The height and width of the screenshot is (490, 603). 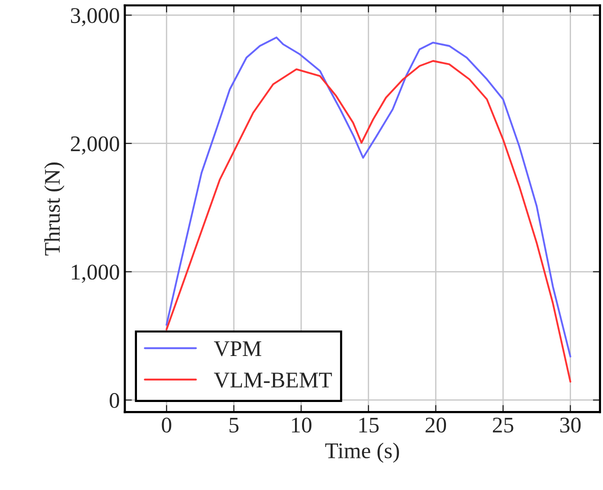 What do you see at coordinates (273, 380) in the screenshot?
I see `legend-label: VLM-BEMT` at bounding box center [273, 380].